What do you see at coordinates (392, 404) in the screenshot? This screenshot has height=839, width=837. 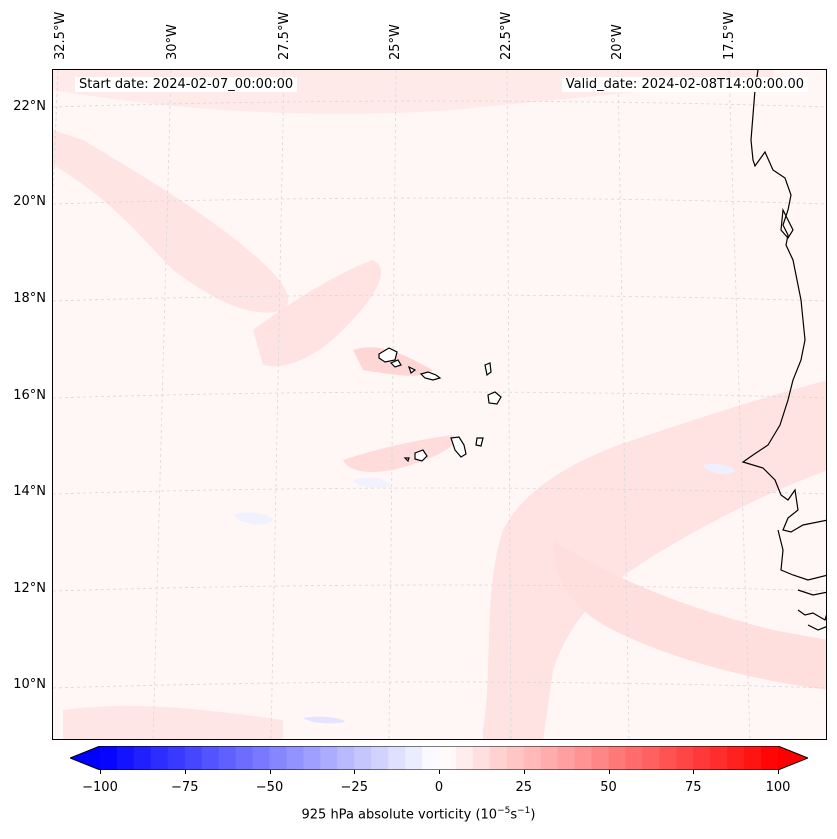 I see `gridline-lon-25w` at bounding box center [392, 404].